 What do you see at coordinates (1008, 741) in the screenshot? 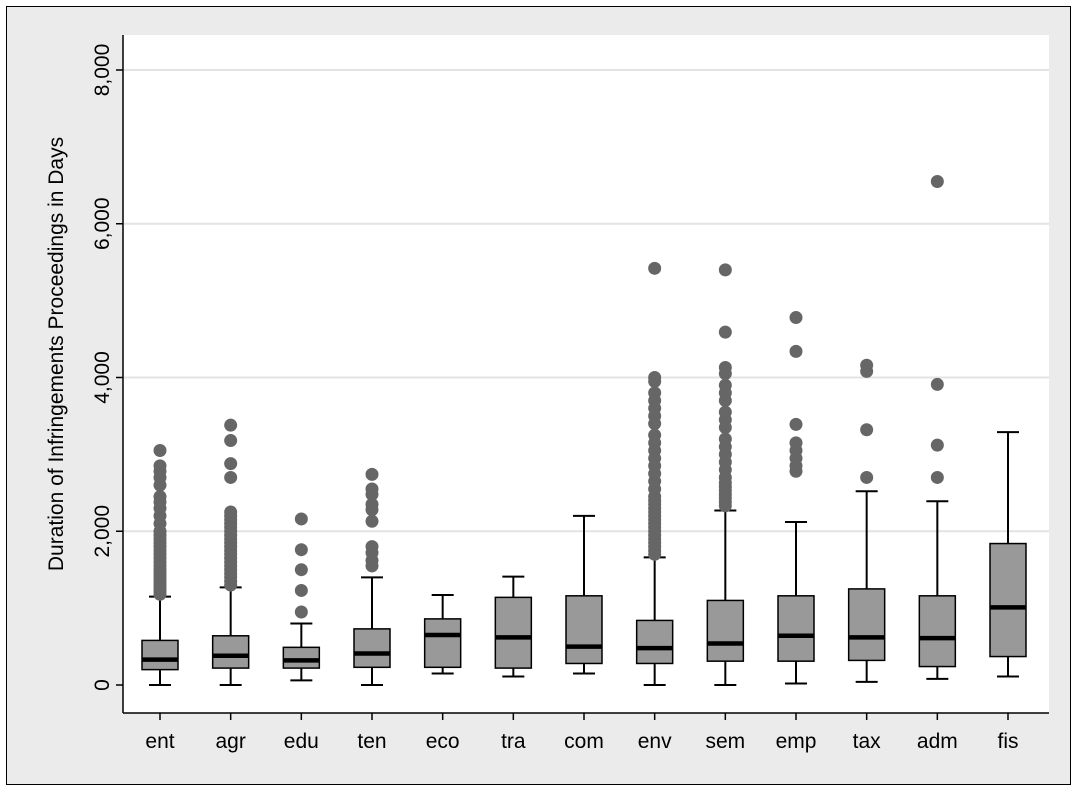
I see `x-tick-label-fis: fis` at bounding box center [1008, 741].